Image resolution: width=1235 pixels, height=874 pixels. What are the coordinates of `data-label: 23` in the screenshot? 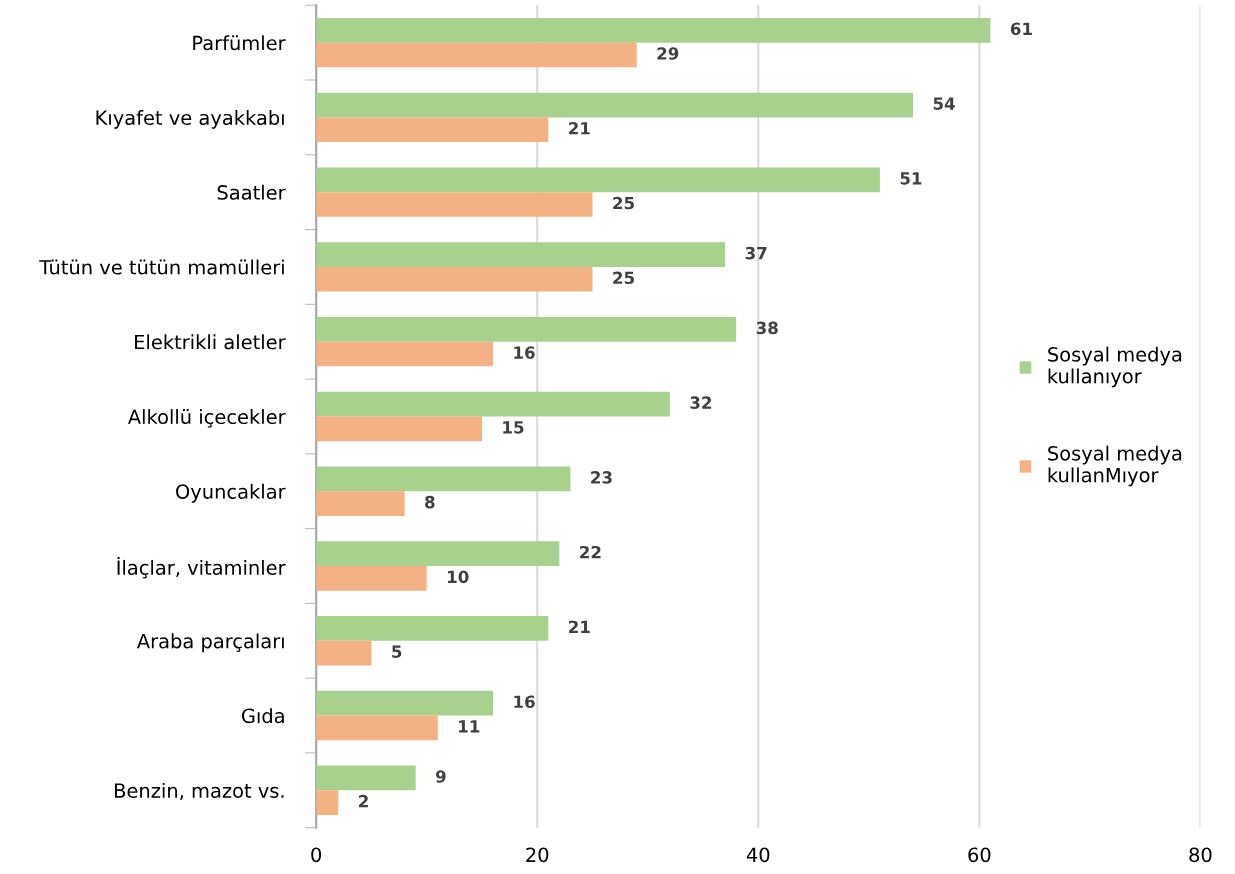 It's located at (601, 477).